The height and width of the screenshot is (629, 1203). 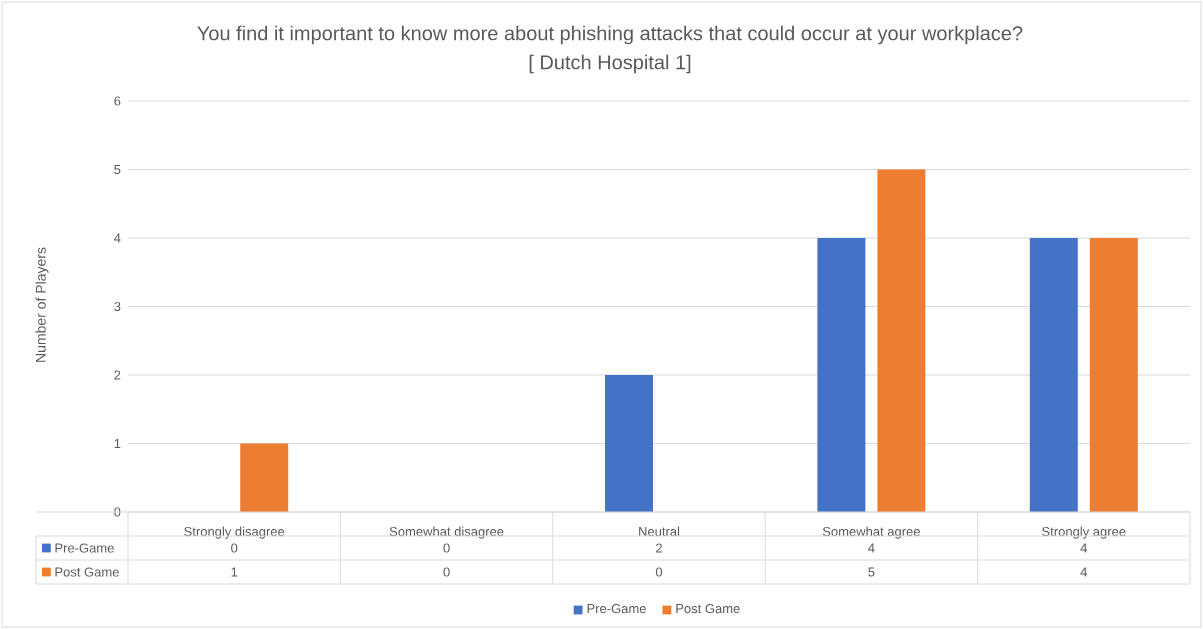 What do you see at coordinates (42, 304) in the screenshot?
I see `y-axis-title: Number of Players` at bounding box center [42, 304].